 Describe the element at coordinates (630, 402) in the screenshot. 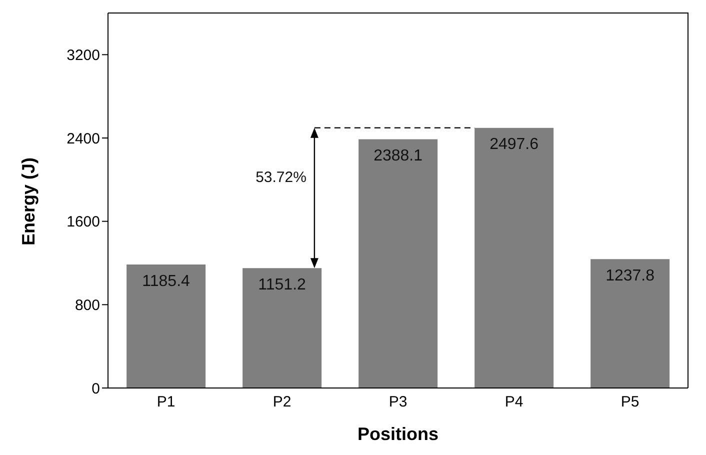

I see `x-tick-label: P5` at that location.